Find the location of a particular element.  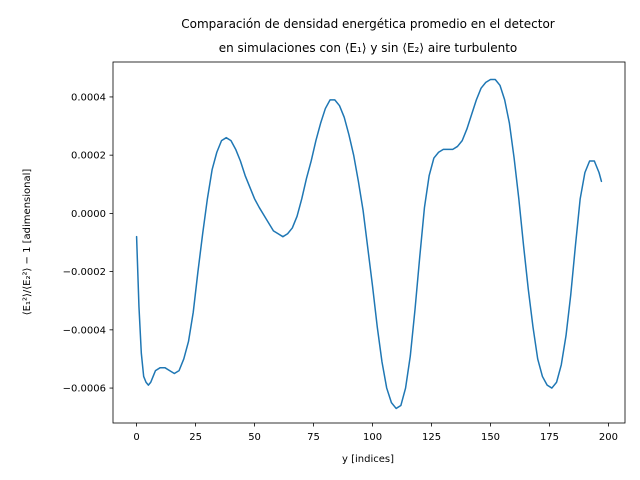

x-tick-label: 100 is located at coordinates (372, 437).